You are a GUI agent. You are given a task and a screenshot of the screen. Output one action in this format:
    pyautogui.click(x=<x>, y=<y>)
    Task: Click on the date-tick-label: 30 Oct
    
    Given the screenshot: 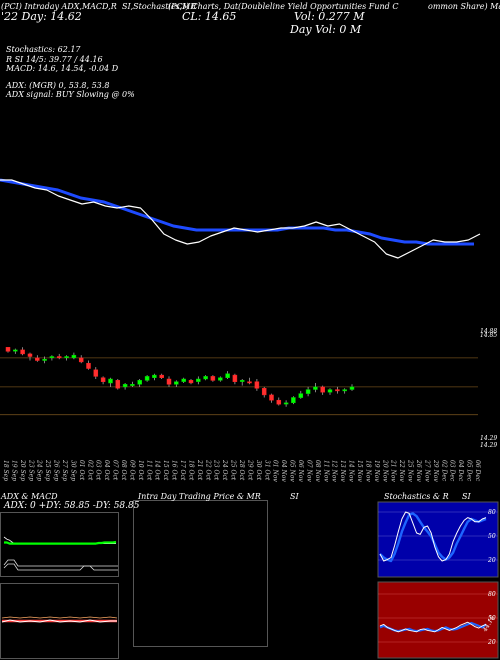 What is the action you would take?
    pyautogui.click(x=258, y=470)
    